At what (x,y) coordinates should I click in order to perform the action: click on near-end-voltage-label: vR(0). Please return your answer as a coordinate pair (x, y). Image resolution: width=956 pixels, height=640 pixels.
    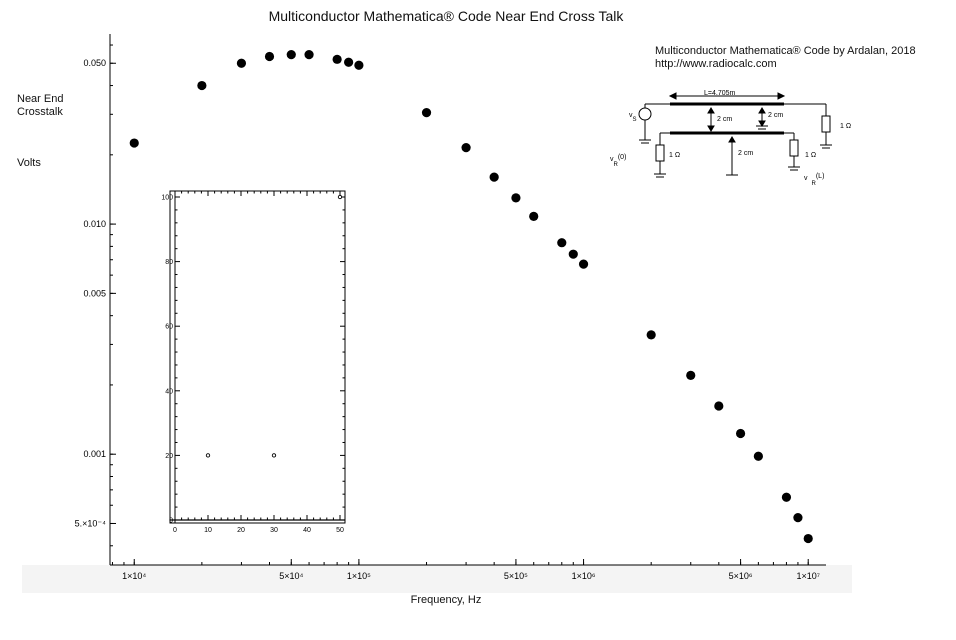
    Looking at the image, I should click on (618, 161).